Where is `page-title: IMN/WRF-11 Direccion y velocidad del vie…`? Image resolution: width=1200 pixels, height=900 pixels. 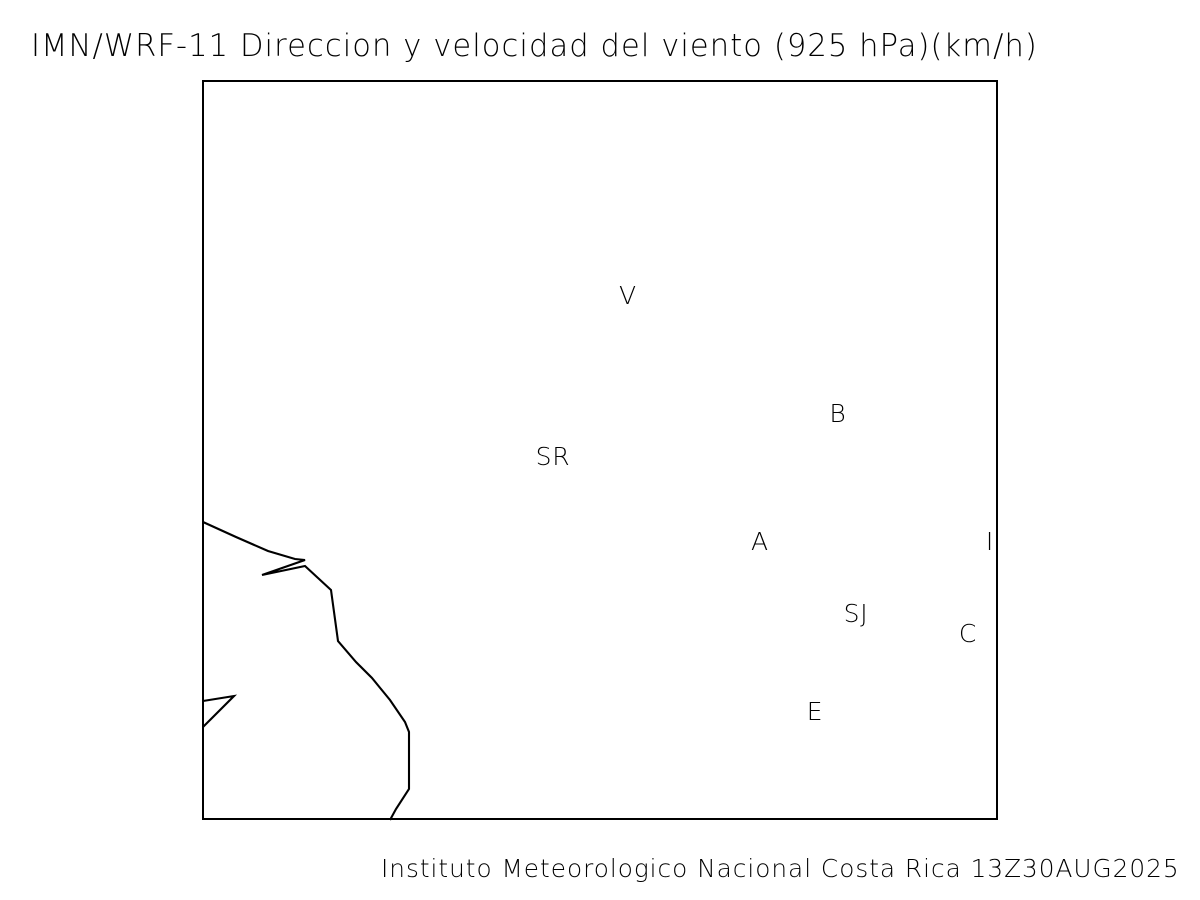
page-title: IMN/WRF-11 Direccion y velocidad del vie… is located at coordinates (534, 46).